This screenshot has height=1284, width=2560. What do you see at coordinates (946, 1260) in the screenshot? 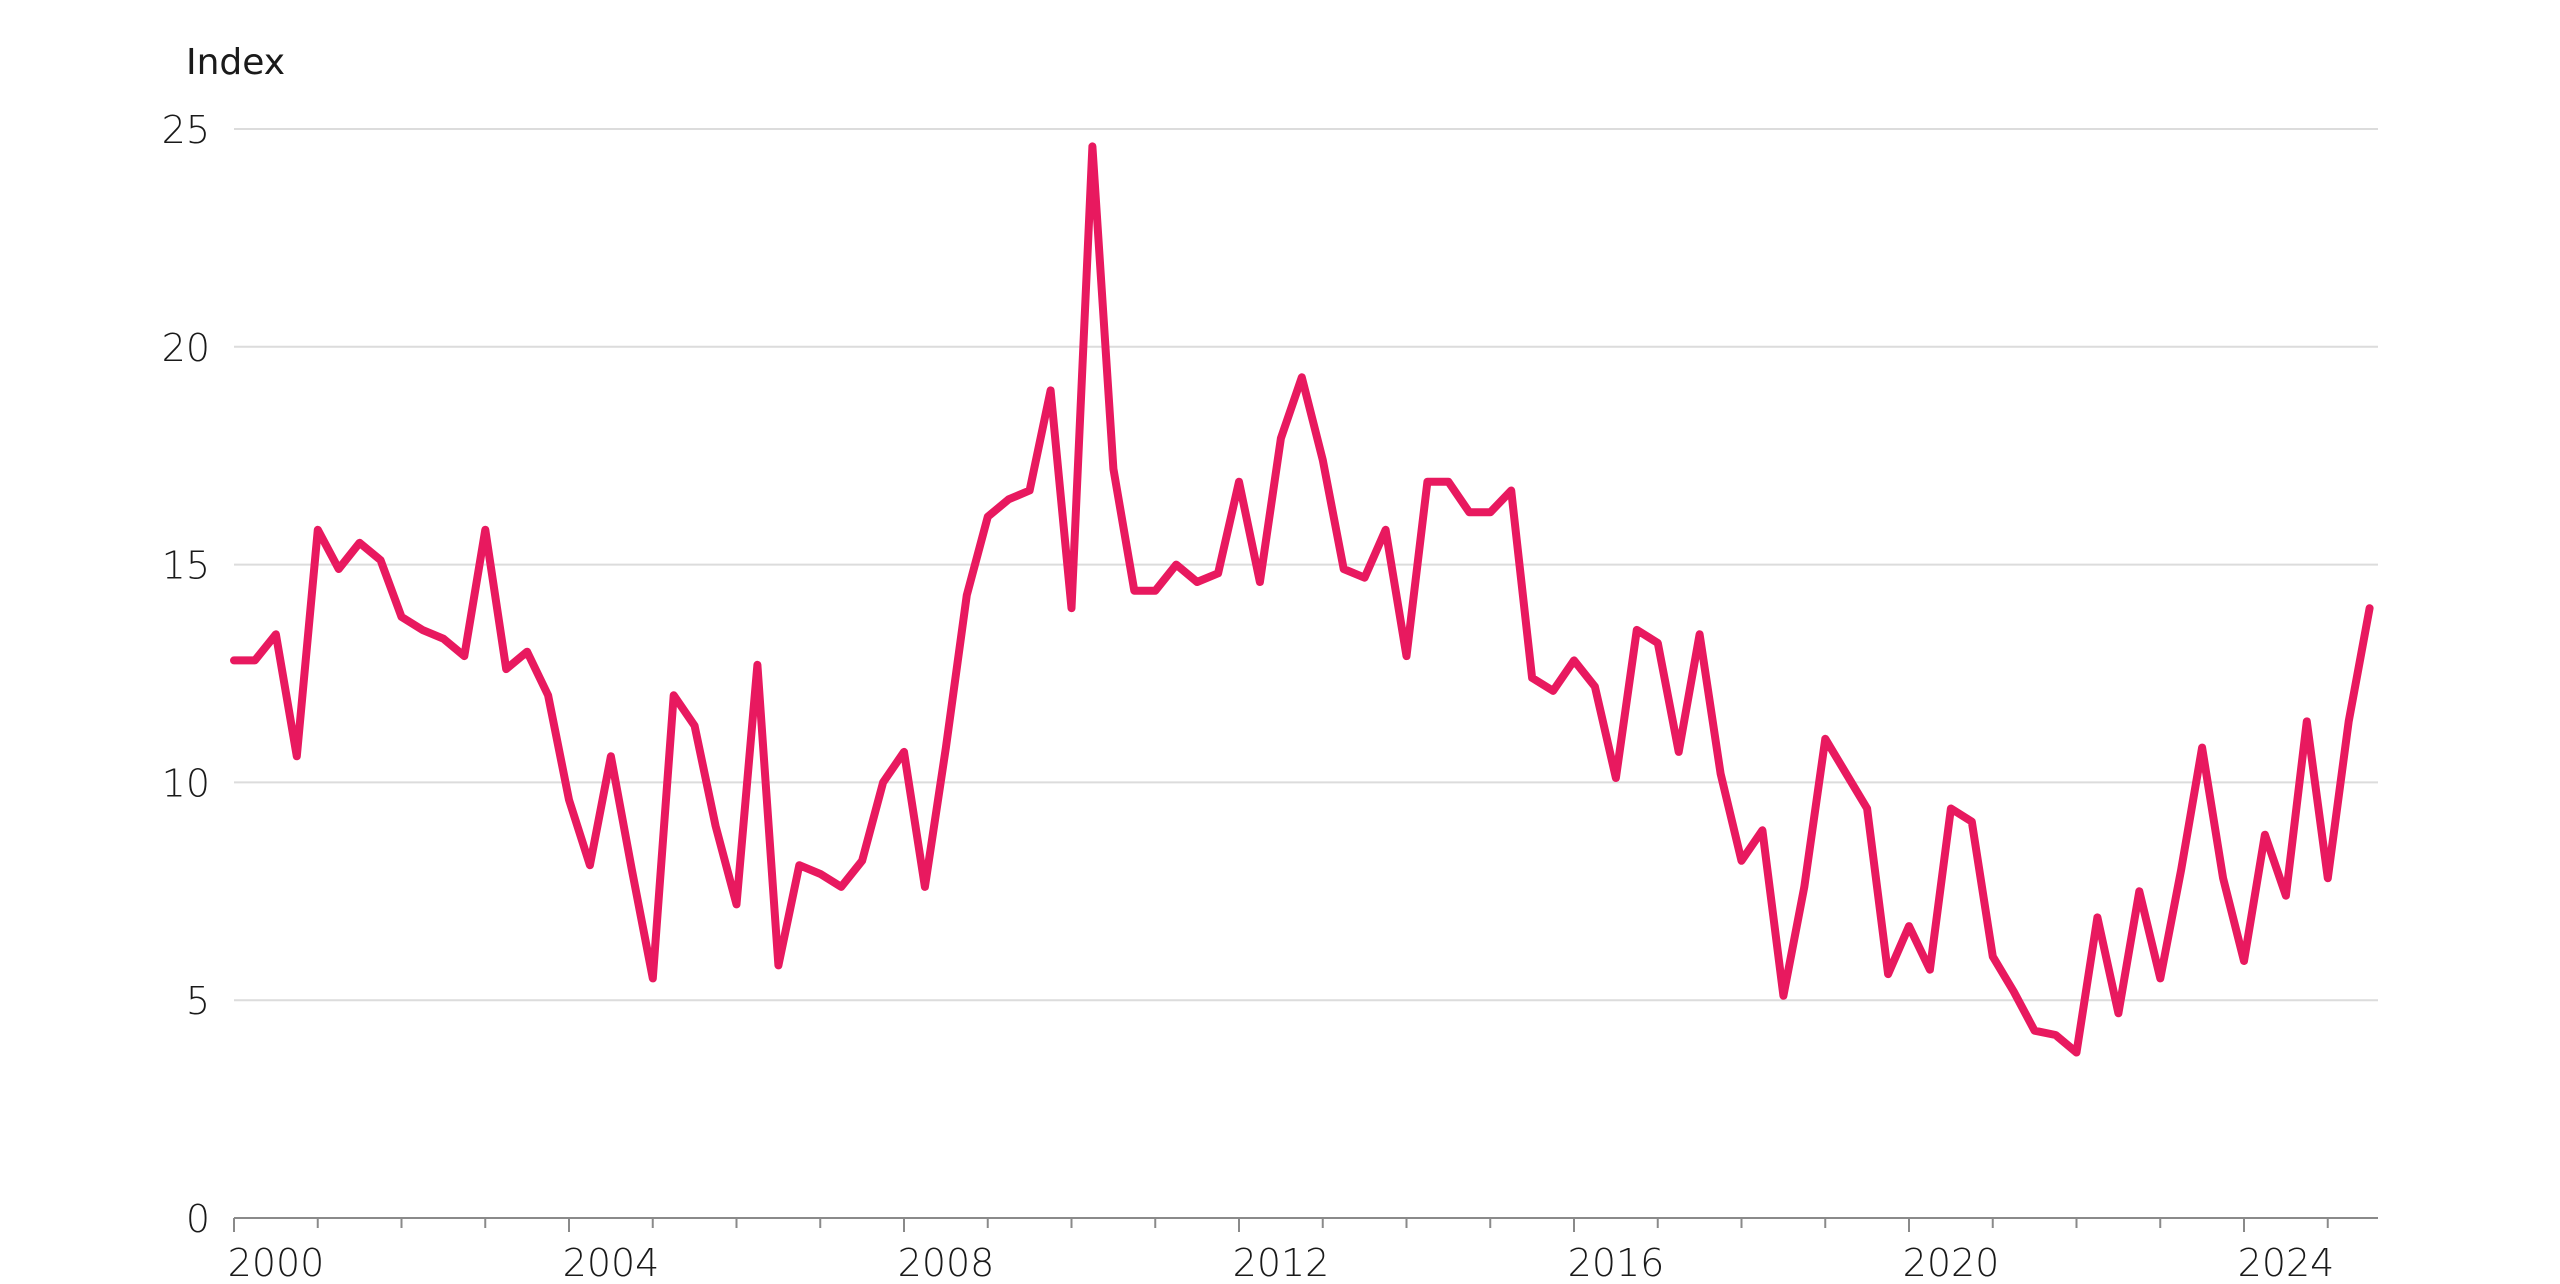
I see `x-tick-label: 2008` at bounding box center [946, 1260].